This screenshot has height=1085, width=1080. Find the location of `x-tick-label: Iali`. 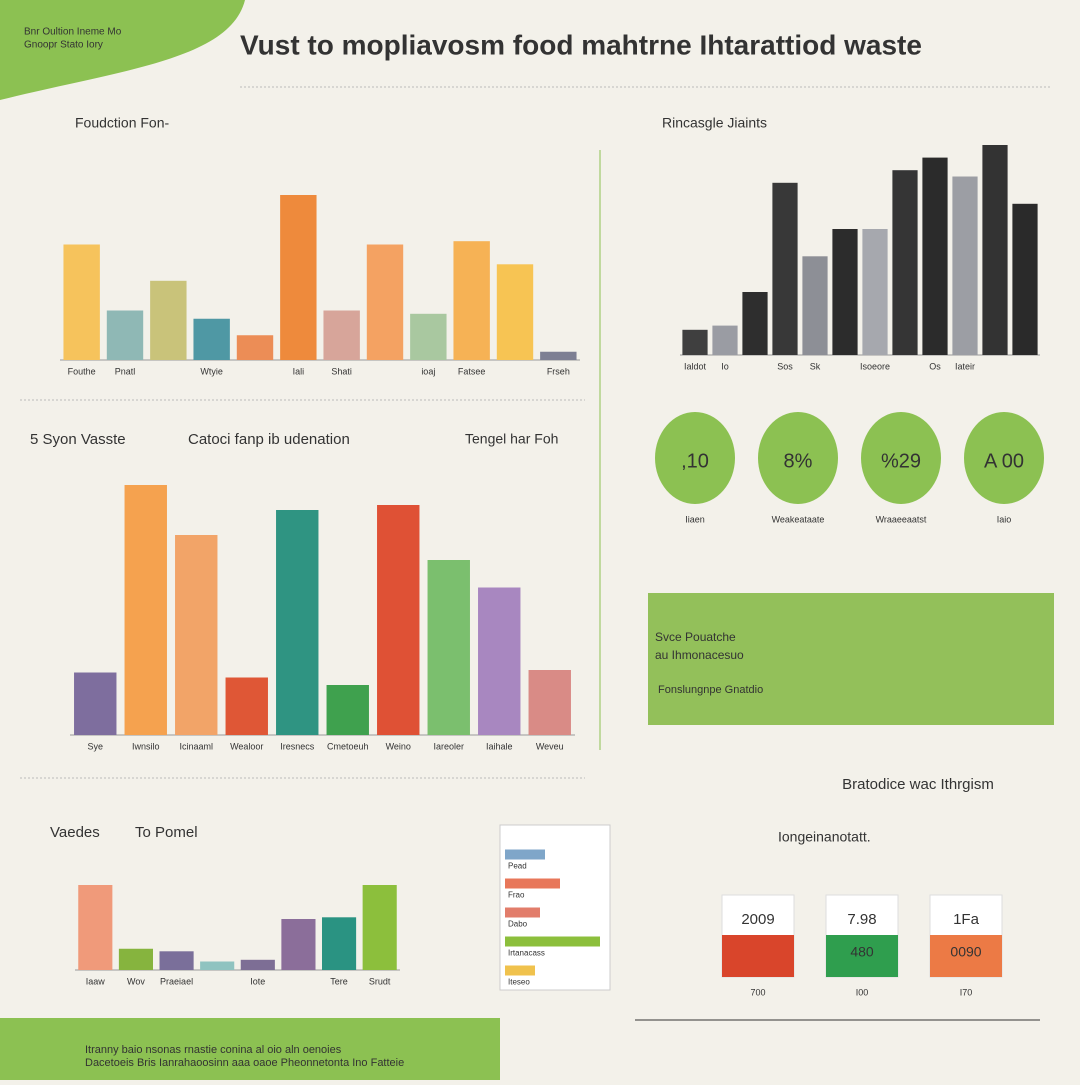

x-tick-label: Iali is located at coordinates (299, 371).